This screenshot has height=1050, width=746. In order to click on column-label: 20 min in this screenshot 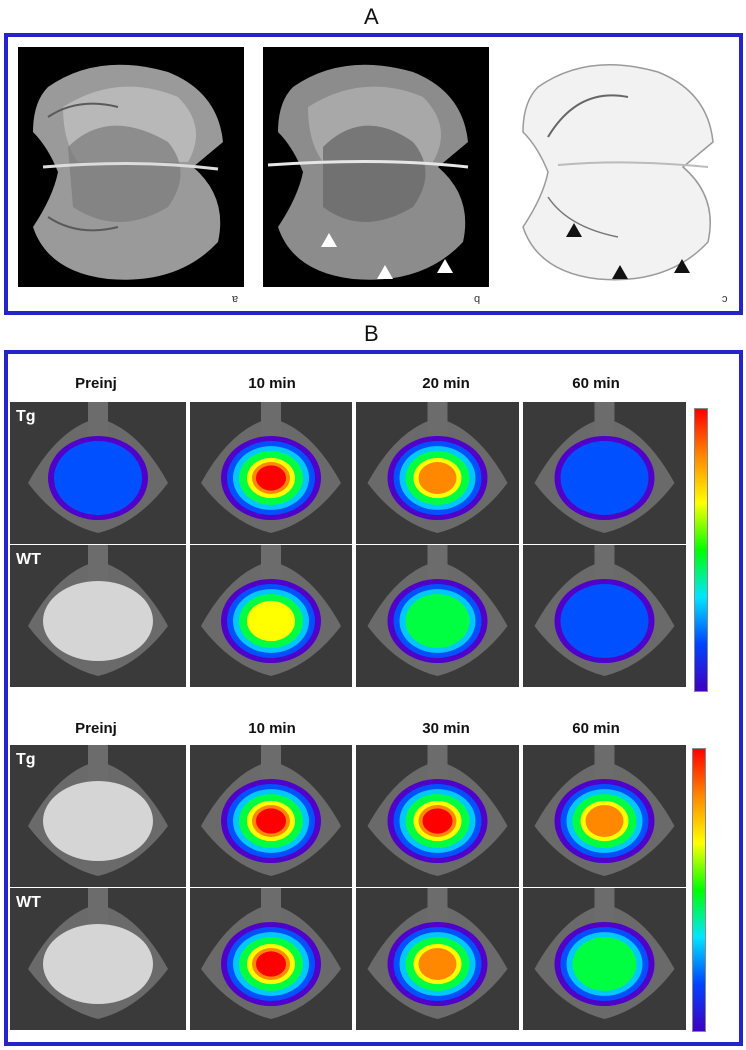, I will do `click(446, 383)`.